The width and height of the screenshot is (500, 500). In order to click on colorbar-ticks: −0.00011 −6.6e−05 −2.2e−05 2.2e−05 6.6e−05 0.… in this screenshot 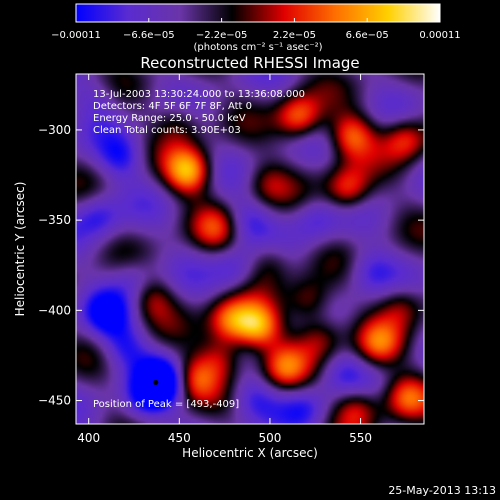, I will do `click(256, 29)`.